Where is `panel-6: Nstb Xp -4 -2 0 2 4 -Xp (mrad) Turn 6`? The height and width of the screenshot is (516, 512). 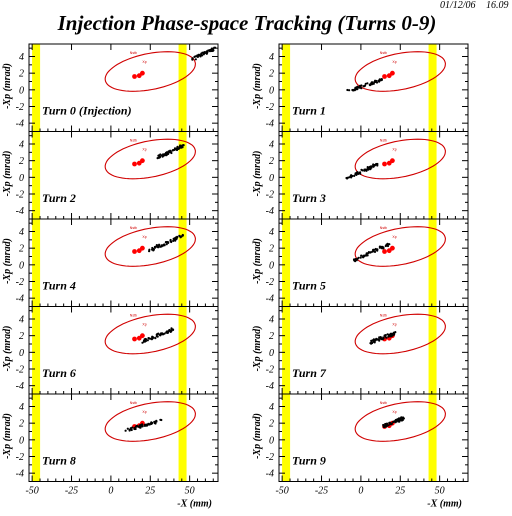 panel-6: Nstb Xp -4 -2 0 2 4 -Xp (mrad) Turn 6 is located at coordinates (110, 350).